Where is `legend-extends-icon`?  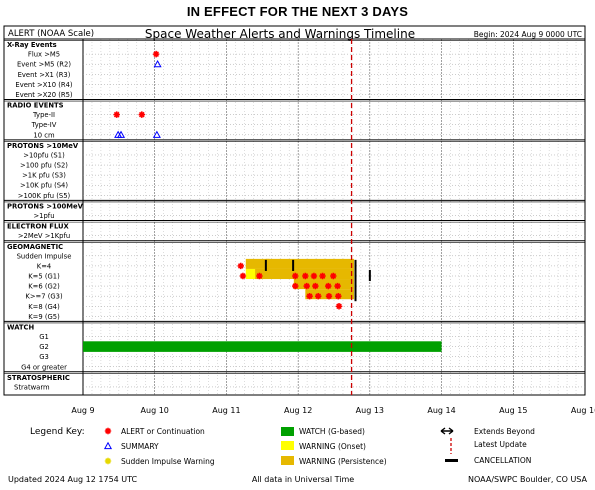
legend-extends-icon is located at coordinates (447, 431).